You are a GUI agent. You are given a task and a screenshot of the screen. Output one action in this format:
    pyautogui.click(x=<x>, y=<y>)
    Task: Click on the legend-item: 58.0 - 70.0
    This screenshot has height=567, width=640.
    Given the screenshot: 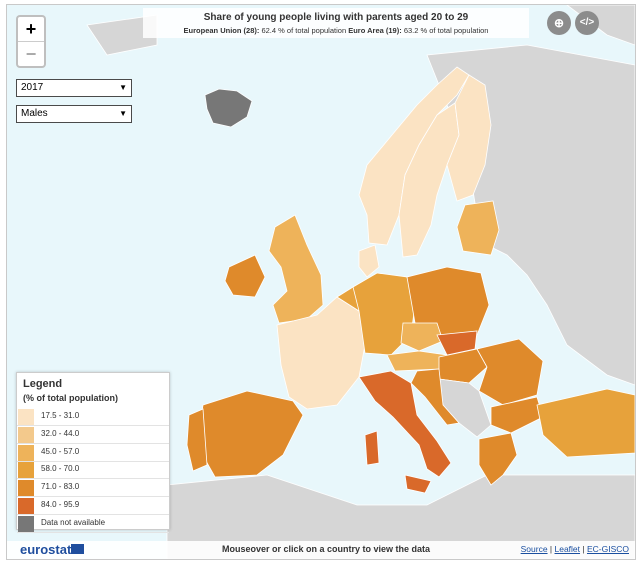 What is the action you would take?
    pyautogui.click(x=93, y=471)
    